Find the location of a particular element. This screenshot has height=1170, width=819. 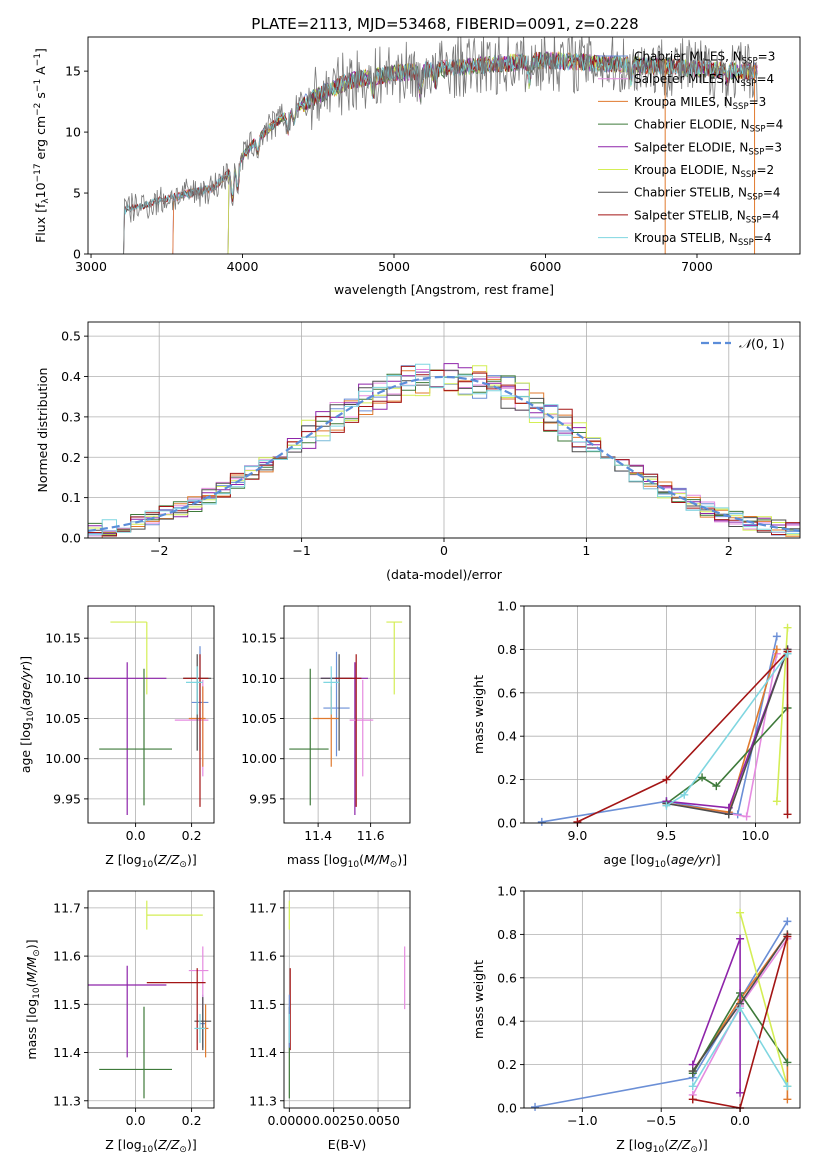

histogram-step-line is located at coordinates (444, 450).